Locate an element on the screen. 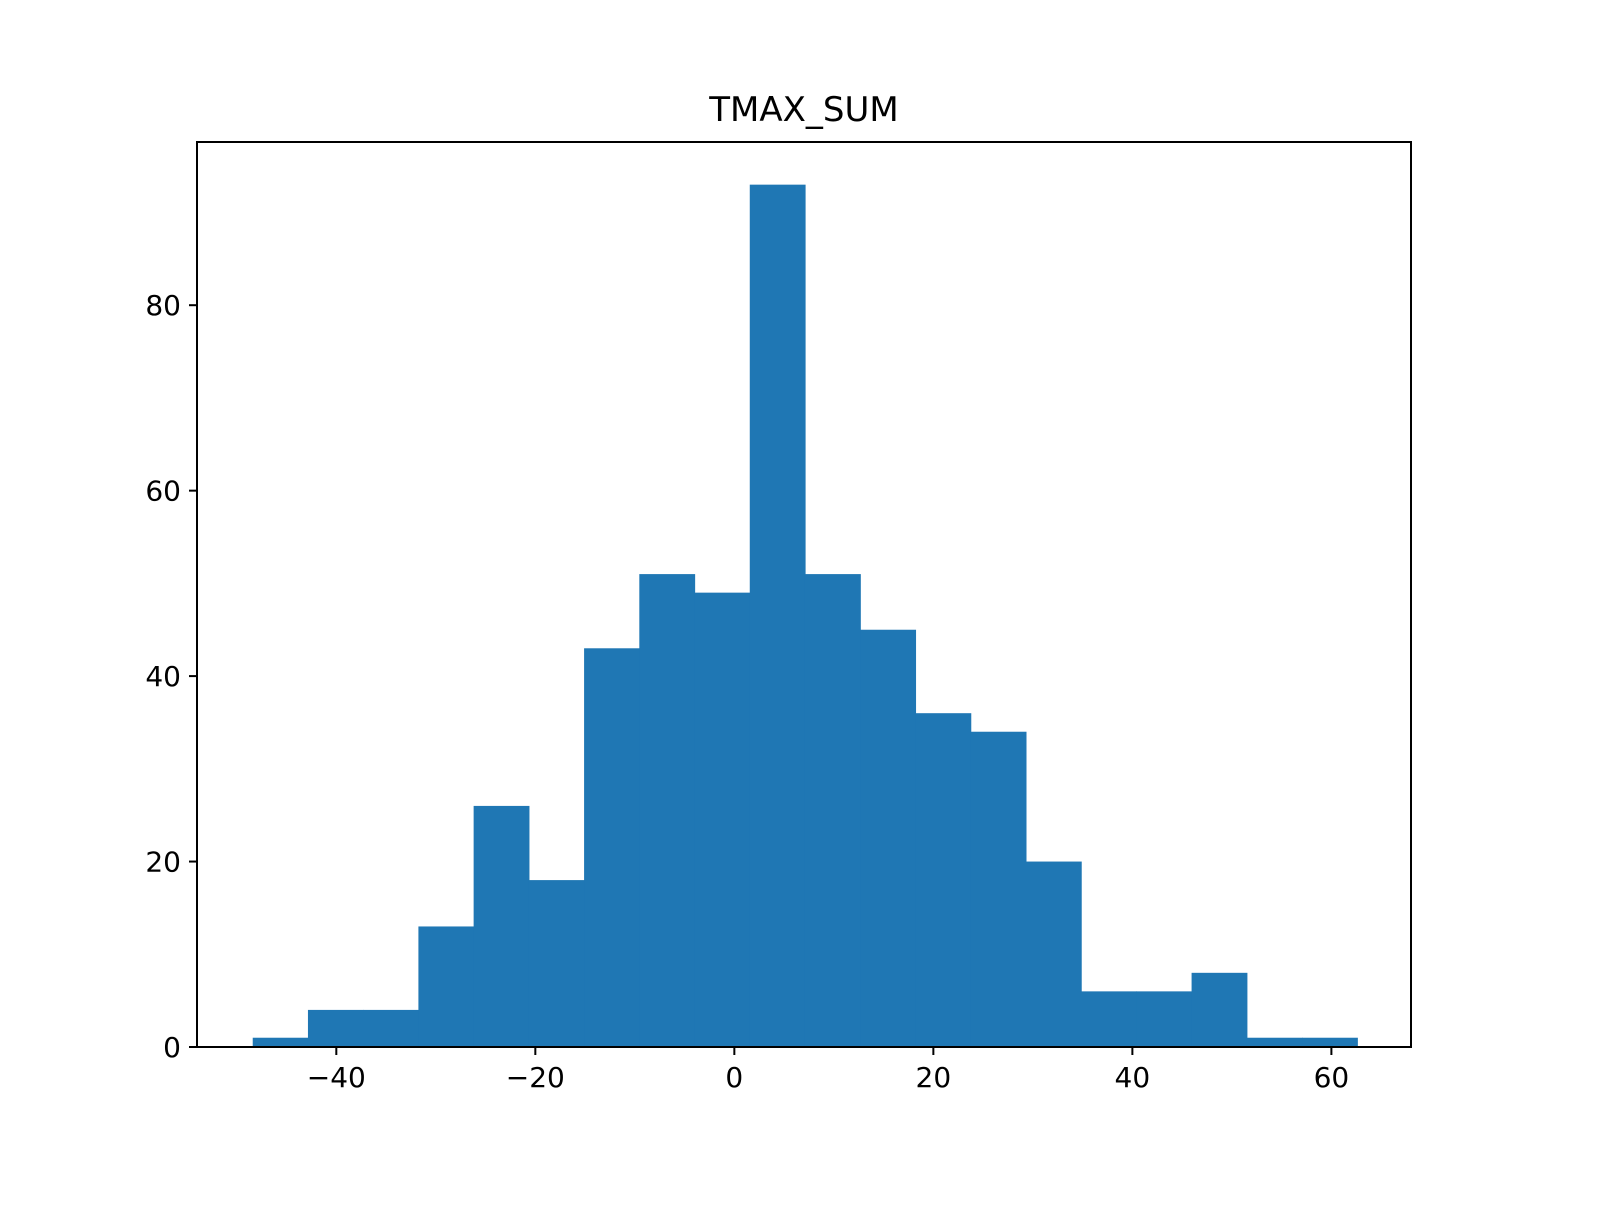 The width and height of the screenshot is (1600, 1205). y-axis: 0 20 40 60 80 is located at coordinates (171, 676).